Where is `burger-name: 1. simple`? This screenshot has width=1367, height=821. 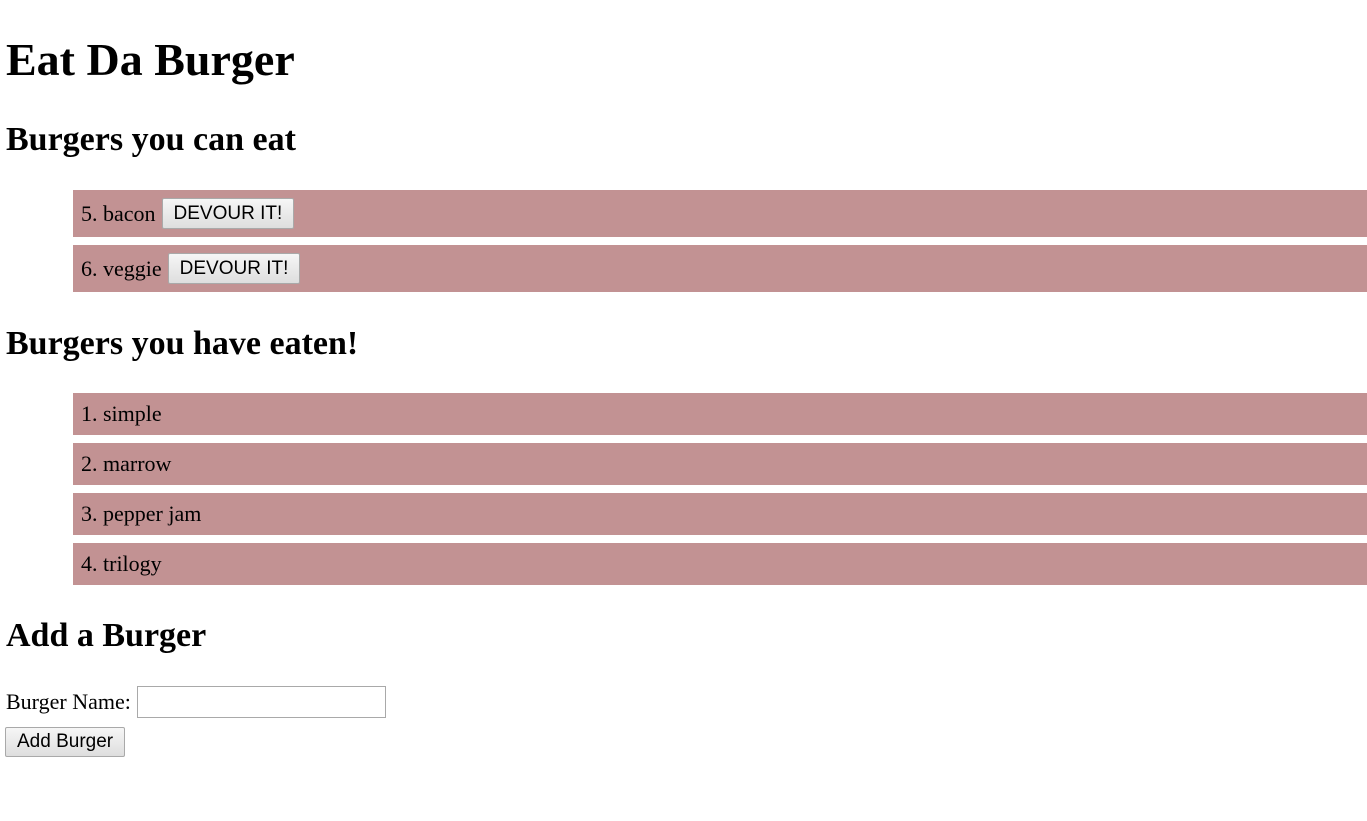 burger-name: 1. simple is located at coordinates (121, 413).